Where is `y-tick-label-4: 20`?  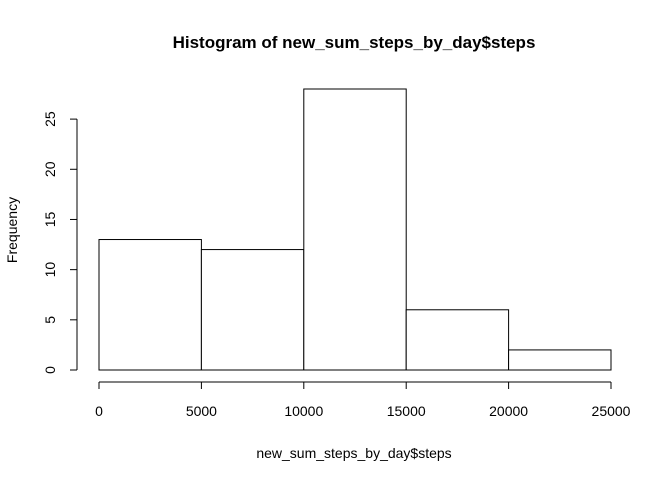 y-tick-label-4: 20 is located at coordinates (50, 169).